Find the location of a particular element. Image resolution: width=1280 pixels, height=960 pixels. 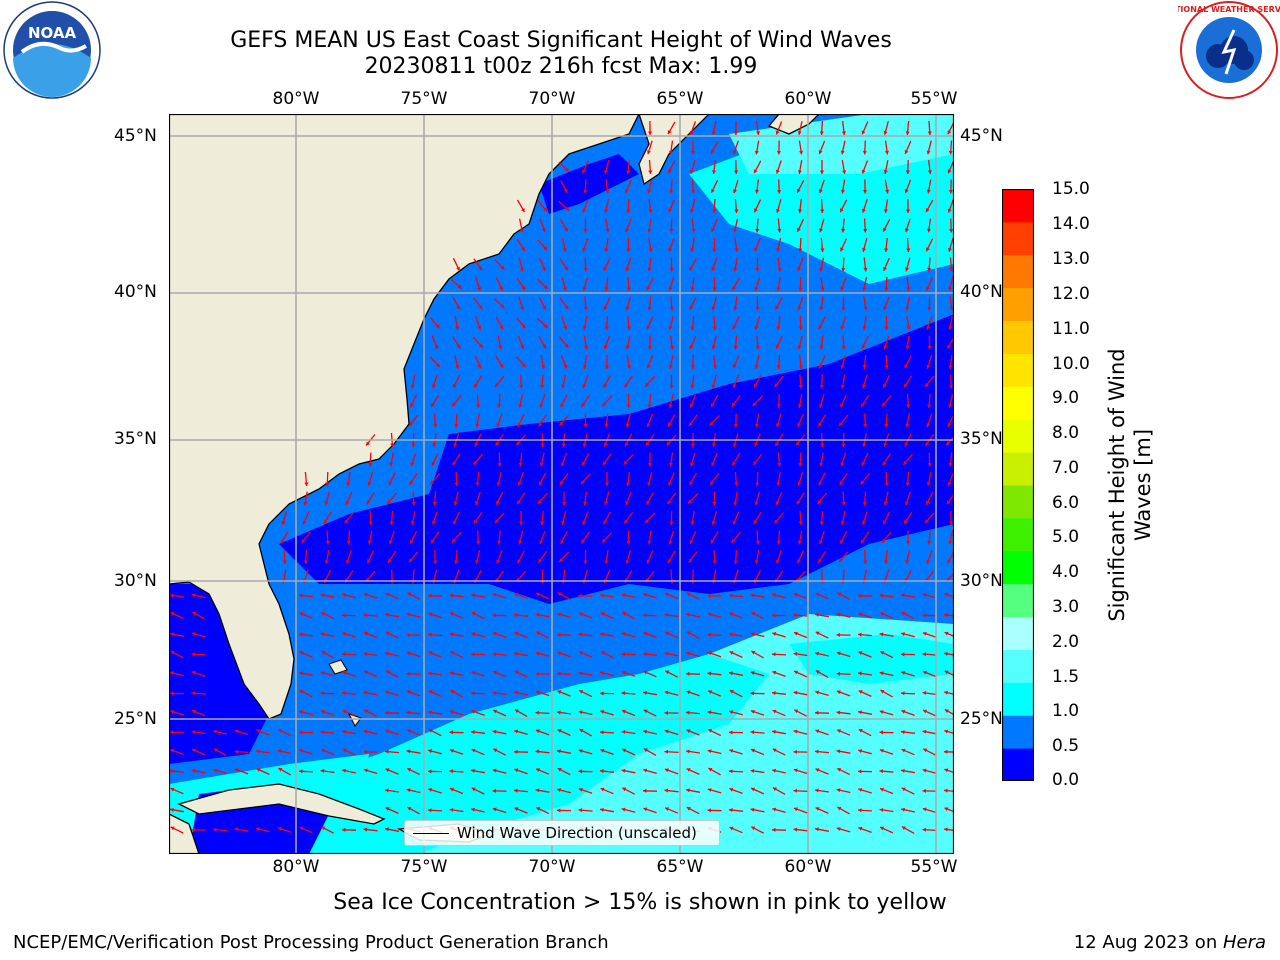

lat-label-right: 25°N is located at coordinates (981, 719).